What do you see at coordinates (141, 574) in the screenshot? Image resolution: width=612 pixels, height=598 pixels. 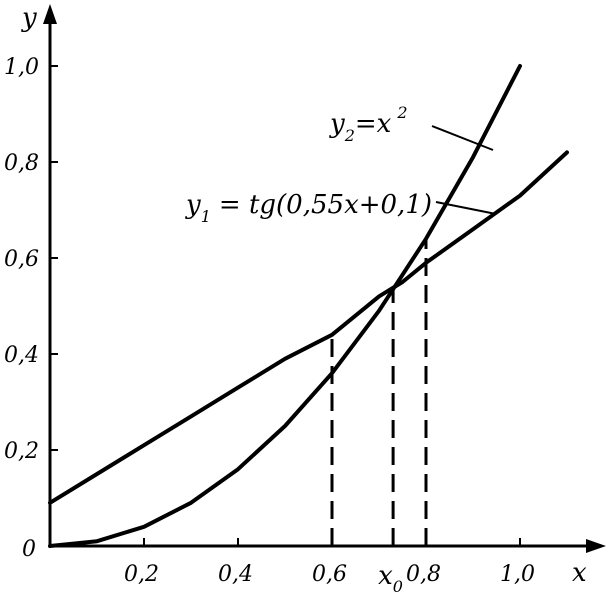 I see `x-tick-label: 0,2` at bounding box center [141, 574].